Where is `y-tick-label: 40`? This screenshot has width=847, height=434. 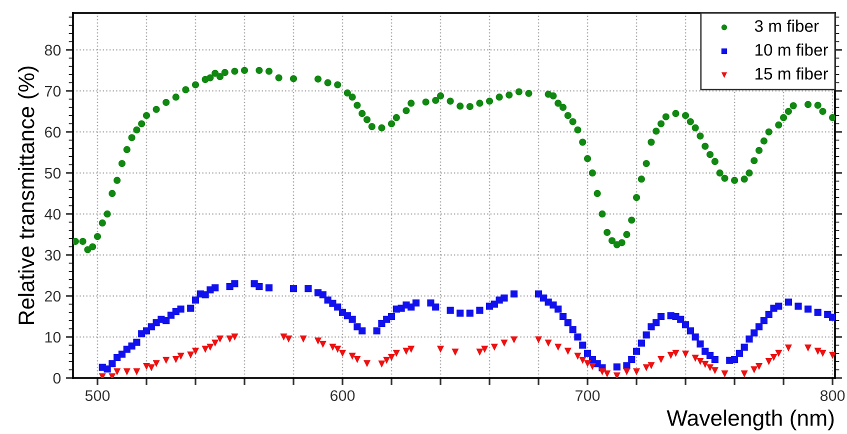
y-tick-label: 40 is located at coordinates (52, 214).